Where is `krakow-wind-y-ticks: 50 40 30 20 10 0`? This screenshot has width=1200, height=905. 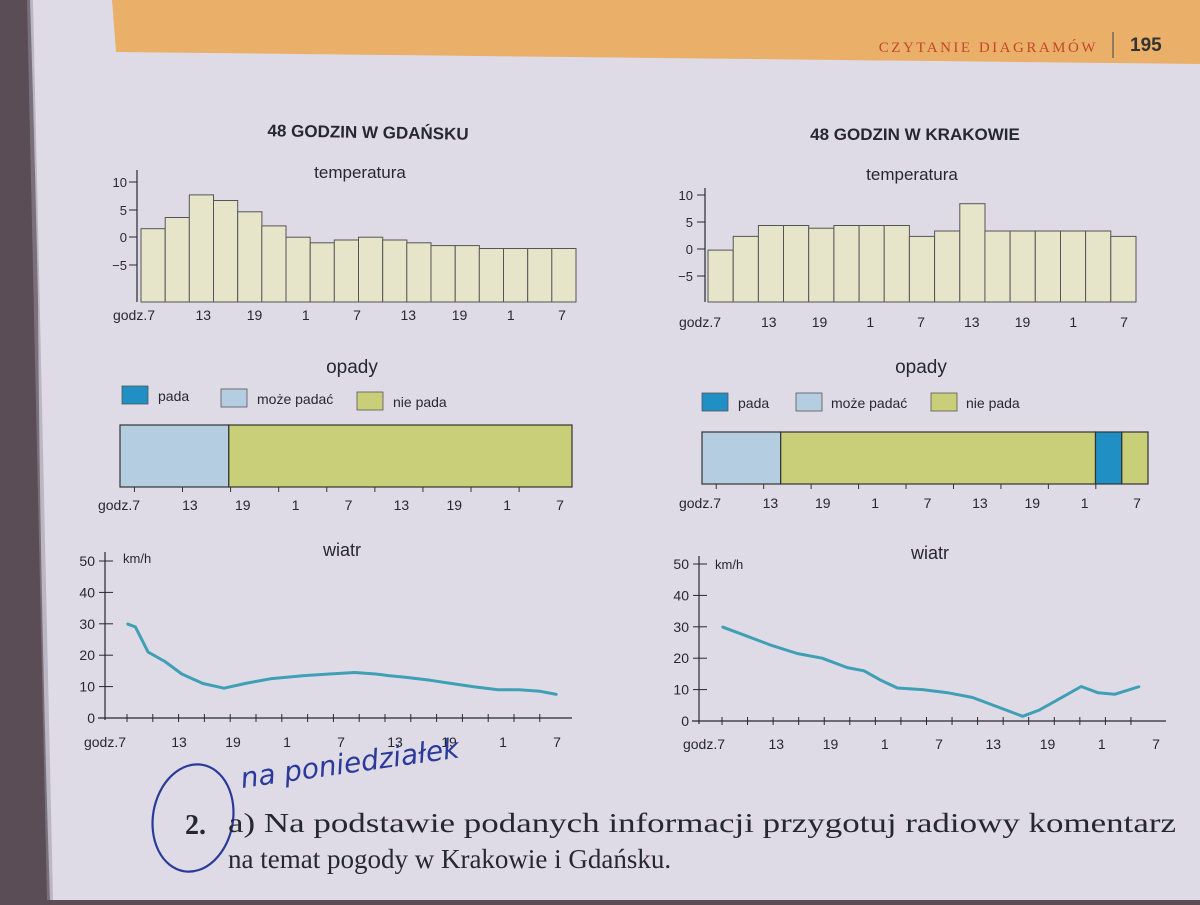 krakow-wind-y-ticks: 50 40 30 20 10 0 is located at coordinates (902, 642).